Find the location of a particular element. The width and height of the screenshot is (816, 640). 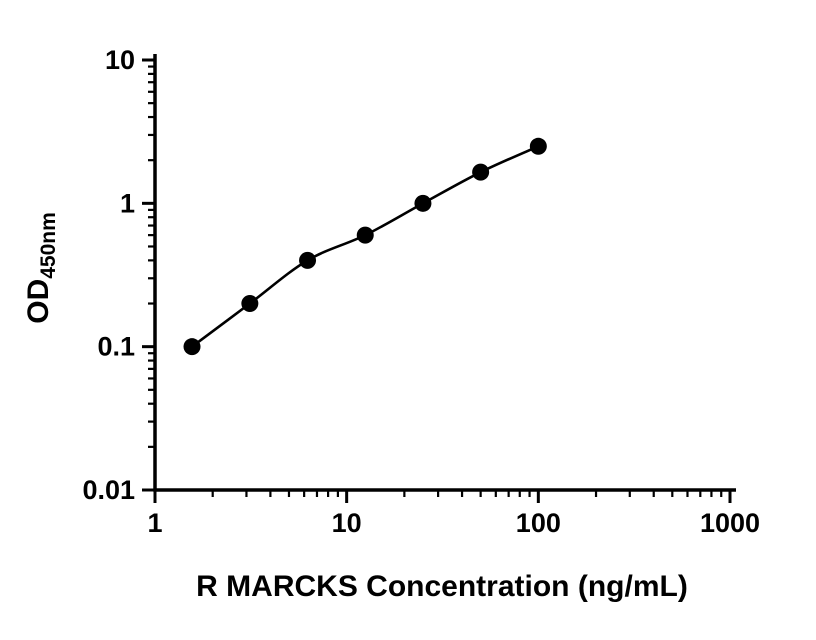

y-axis-title-main: OD is located at coordinates (38, 301).